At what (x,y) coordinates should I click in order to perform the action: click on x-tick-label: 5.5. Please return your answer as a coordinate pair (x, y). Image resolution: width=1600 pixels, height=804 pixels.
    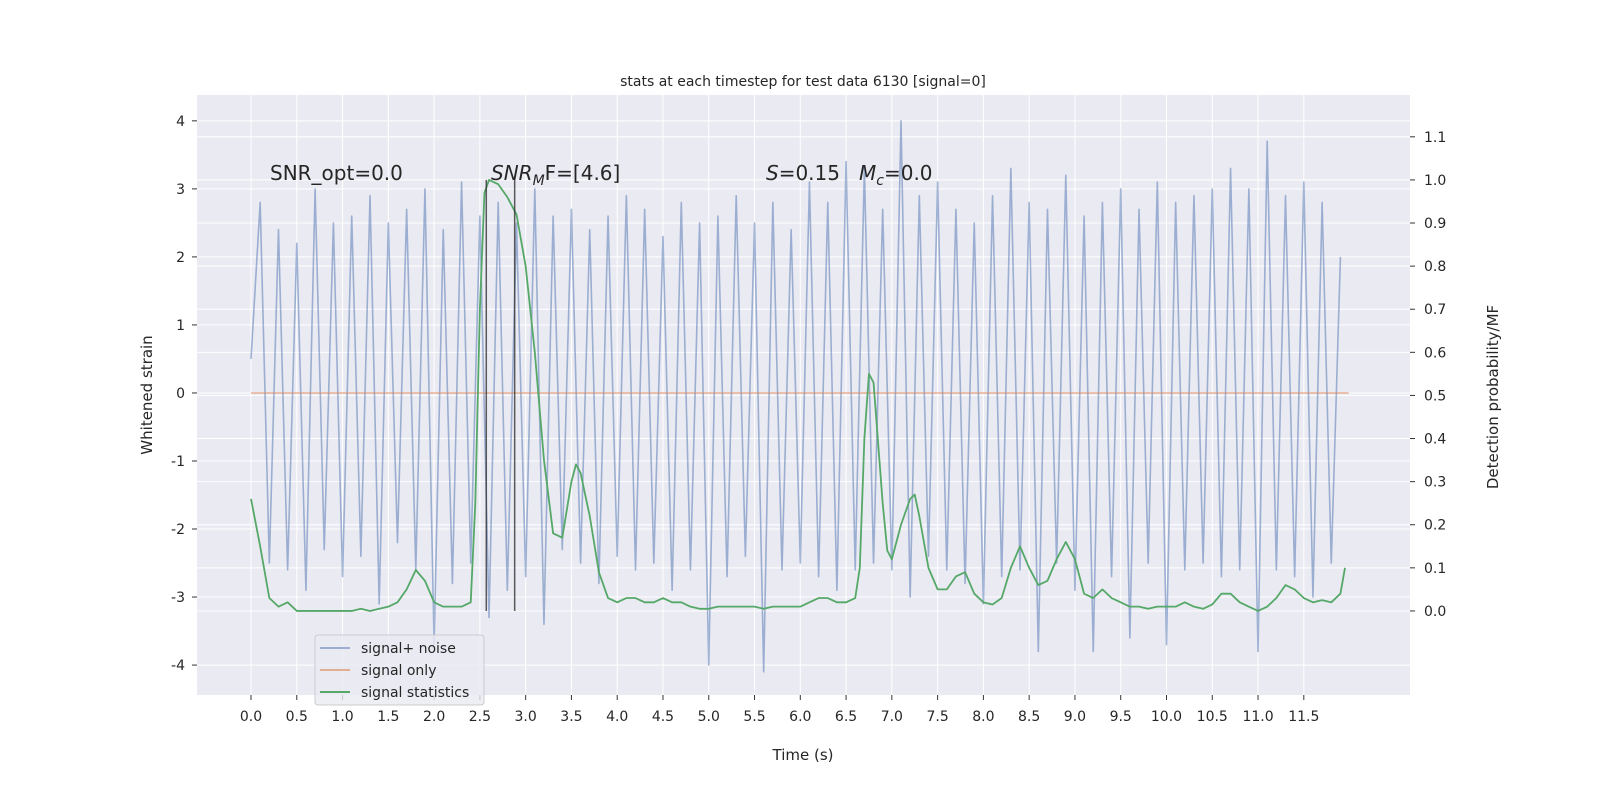
    Looking at the image, I should click on (754, 717).